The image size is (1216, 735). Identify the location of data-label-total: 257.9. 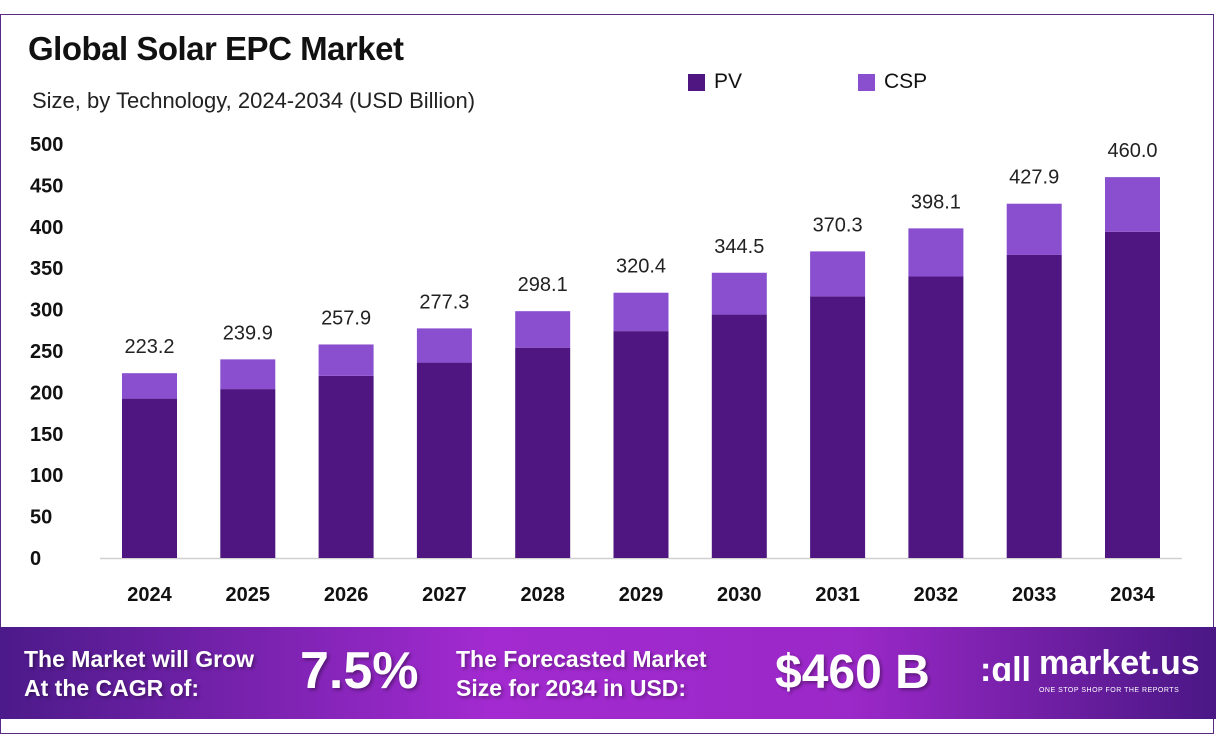
(346, 318).